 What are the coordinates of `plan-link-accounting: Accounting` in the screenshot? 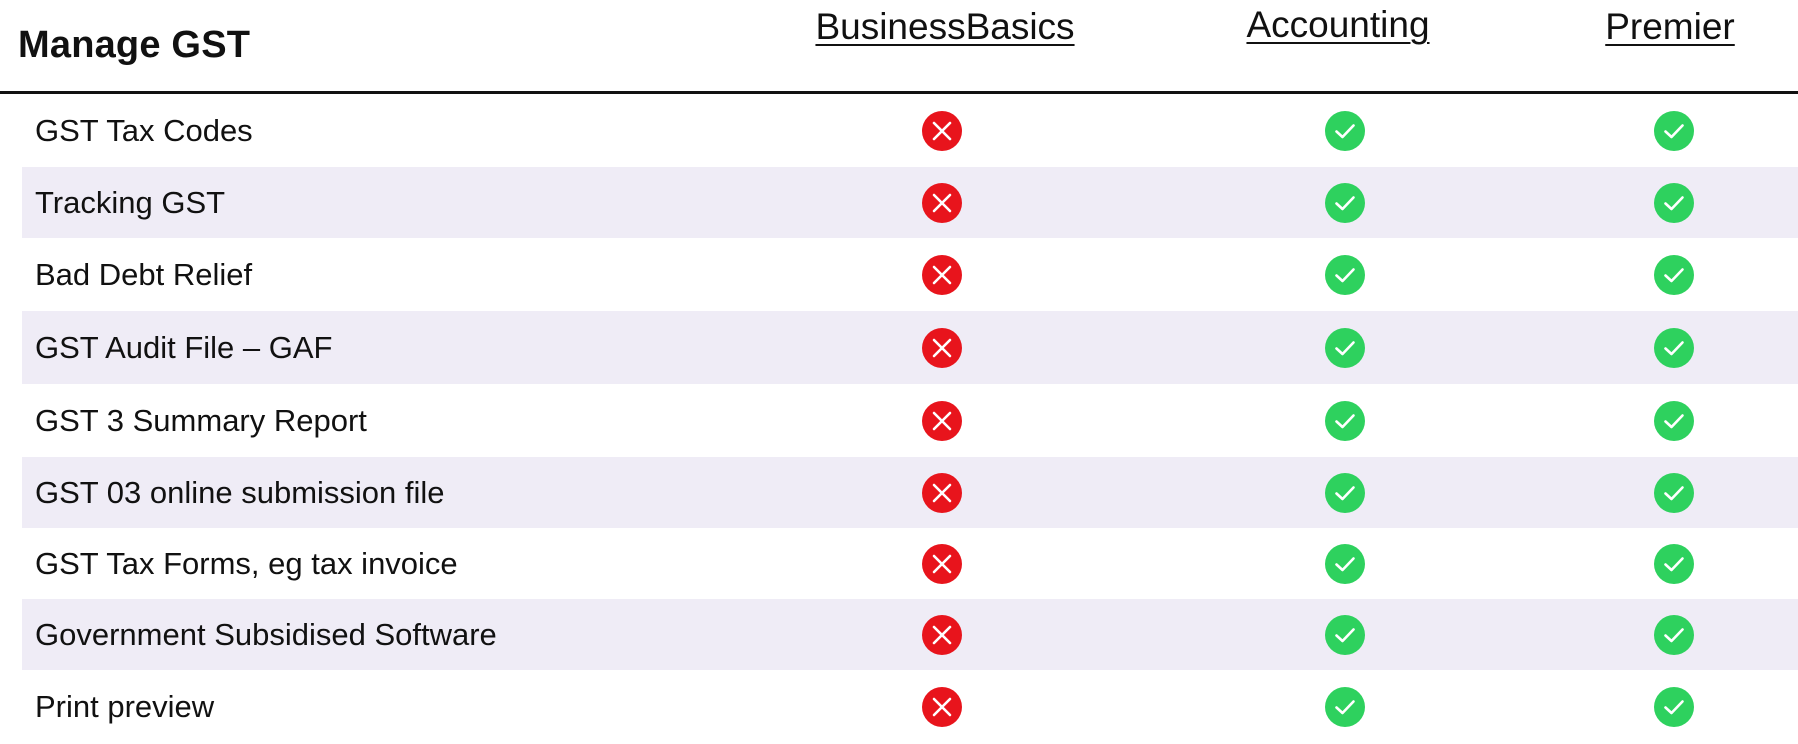 It's located at (1338, 24).